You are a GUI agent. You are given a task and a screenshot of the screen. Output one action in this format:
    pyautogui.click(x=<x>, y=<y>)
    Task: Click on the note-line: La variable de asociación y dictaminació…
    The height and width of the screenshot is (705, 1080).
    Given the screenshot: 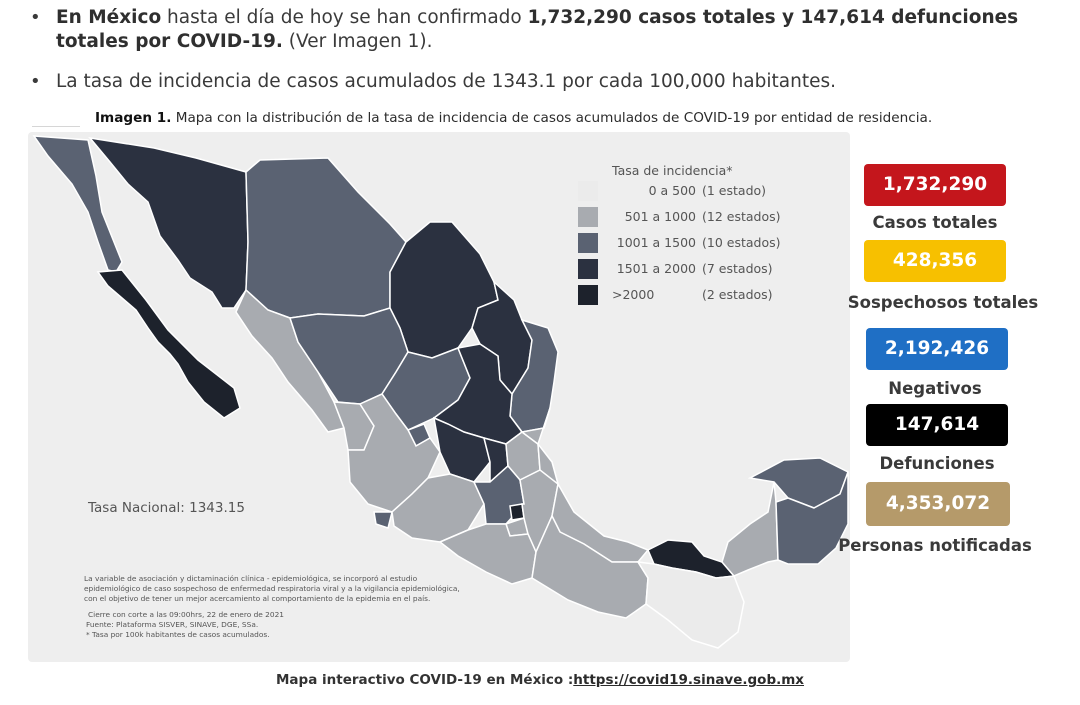 What is the action you would take?
    pyautogui.click(x=251, y=578)
    